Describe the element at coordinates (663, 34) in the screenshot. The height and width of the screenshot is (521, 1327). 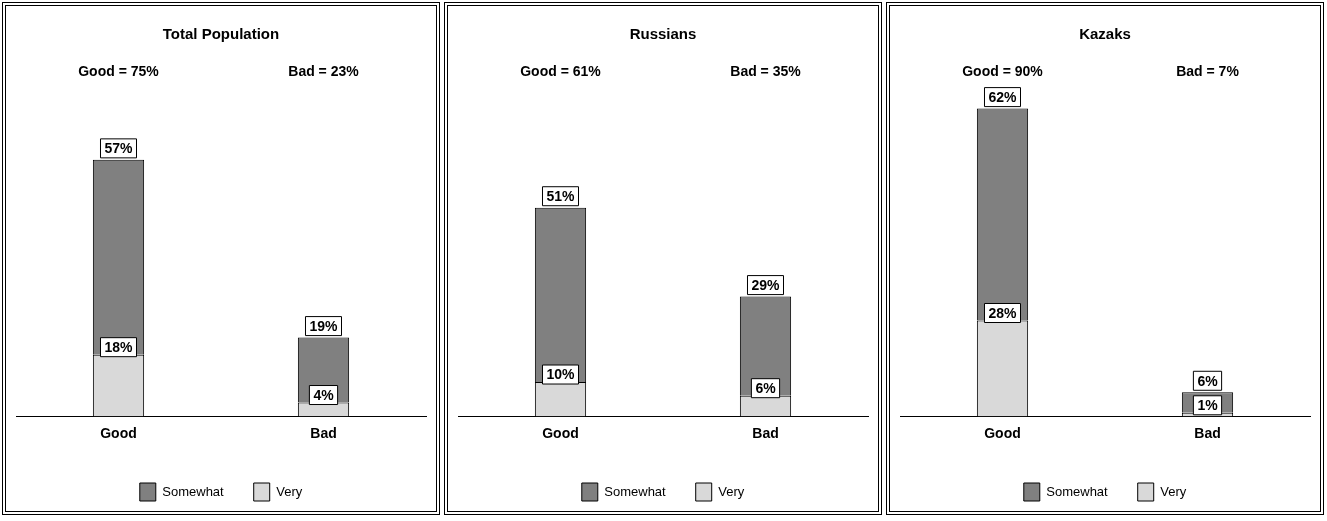
I see `chart-title: Russians` at that location.